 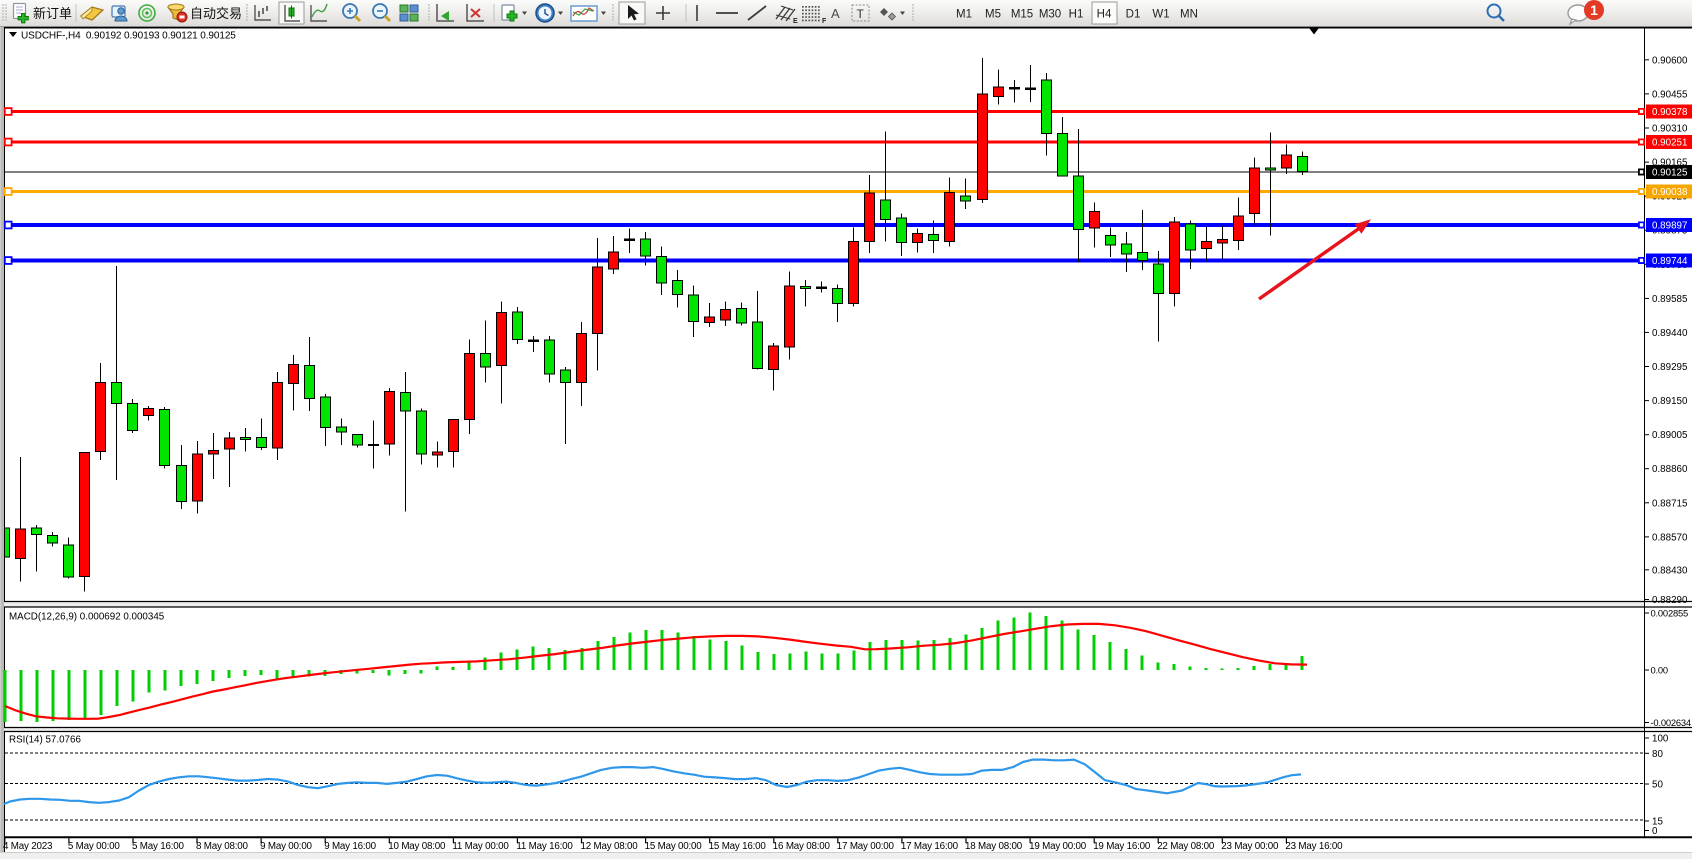 What do you see at coordinates (1655, 831) in the screenshot?
I see `svg-text: 0` at bounding box center [1655, 831].